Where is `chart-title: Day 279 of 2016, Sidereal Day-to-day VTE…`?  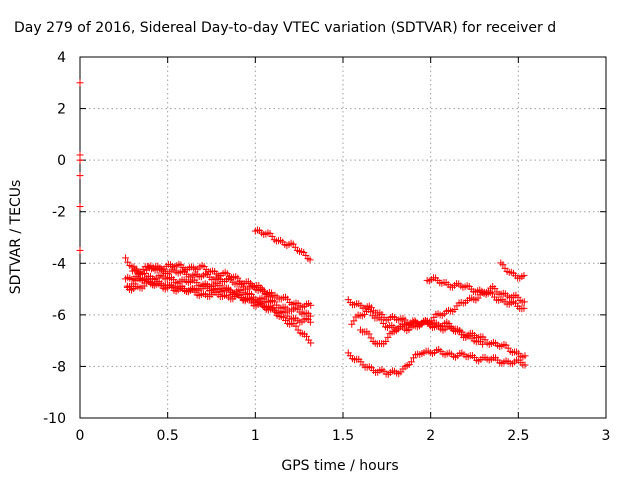
chart-title: Day 279 of 2016, Sidereal Day-to-day VTE… is located at coordinates (285, 28).